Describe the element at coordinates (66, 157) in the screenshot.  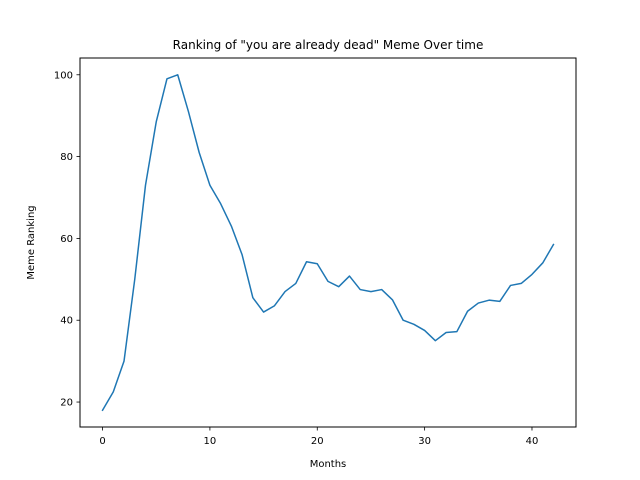
I see `y-tick-label: 80` at that location.